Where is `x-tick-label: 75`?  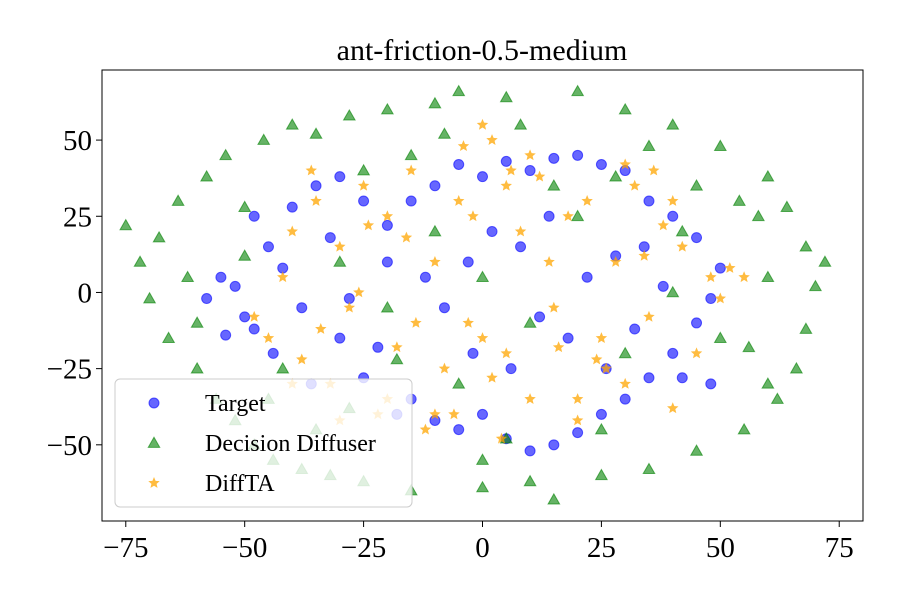 x-tick-label: 75 is located at coordinates (839, 548).